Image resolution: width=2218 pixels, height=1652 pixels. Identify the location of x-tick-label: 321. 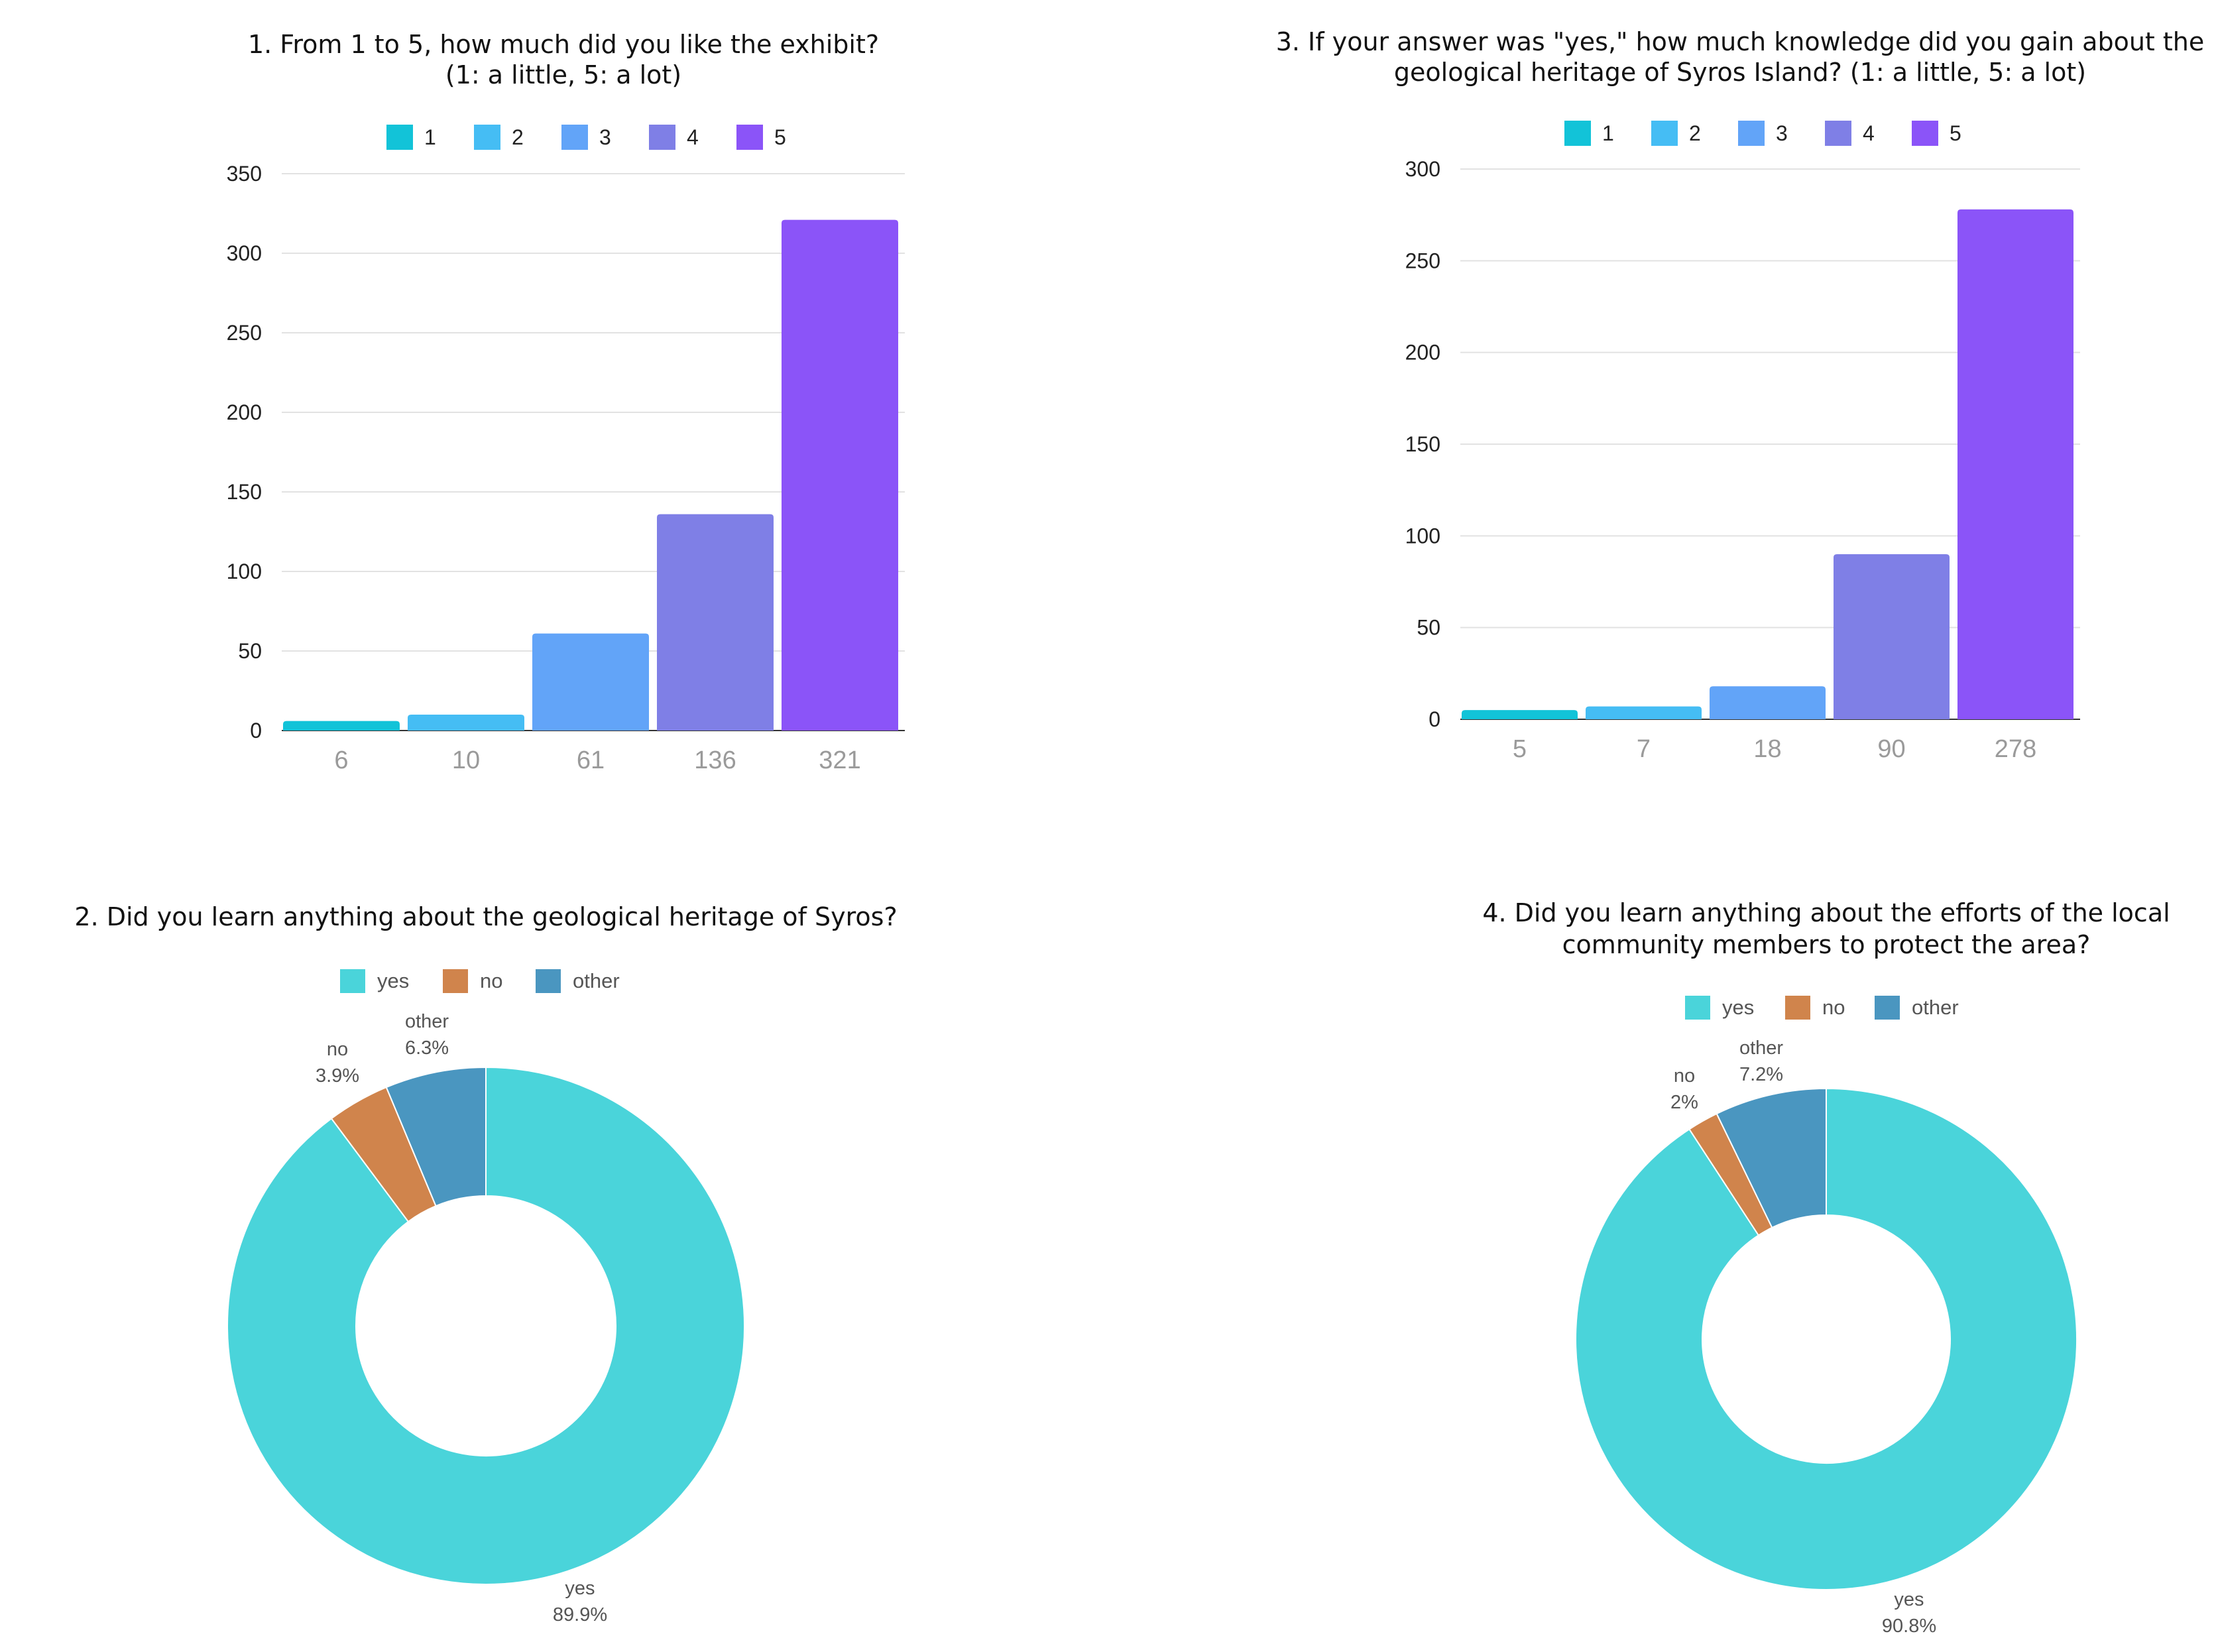
(840, 760).